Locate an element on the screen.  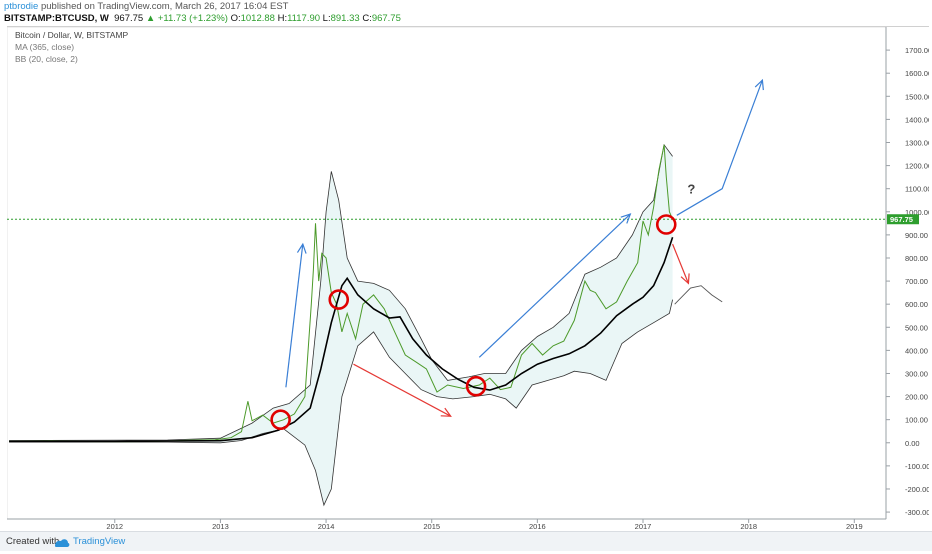
price-tag-label: 967.75 is located at coordinates (901, 219).